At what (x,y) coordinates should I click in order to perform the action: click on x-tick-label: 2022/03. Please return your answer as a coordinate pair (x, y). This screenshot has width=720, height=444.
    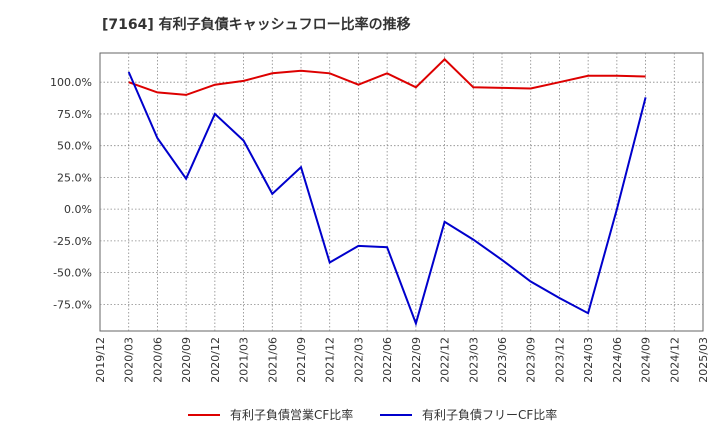
    Looking at the image, I should click on (358, 360).